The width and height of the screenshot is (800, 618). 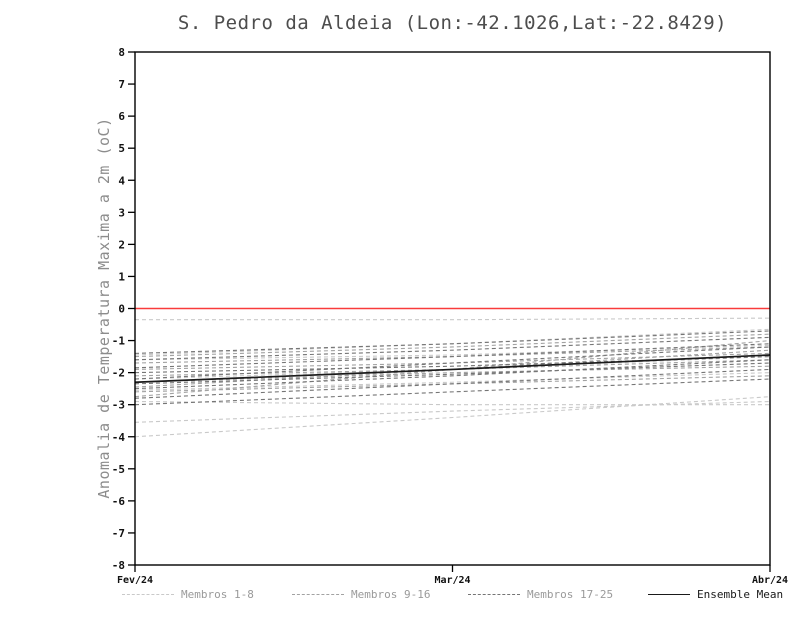 I want to click on x-tick-label: Fev/24, so click(x=135, y=580).